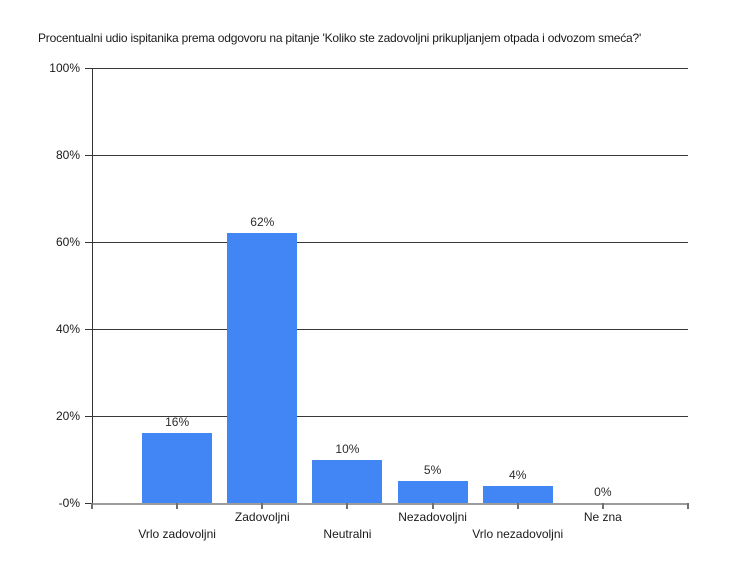 The image size is (754, 572). What do you see at coordinates (602, 517) in the screenshot?
I see `x-category-label: Ne zna` at bounding box center [602, 517].